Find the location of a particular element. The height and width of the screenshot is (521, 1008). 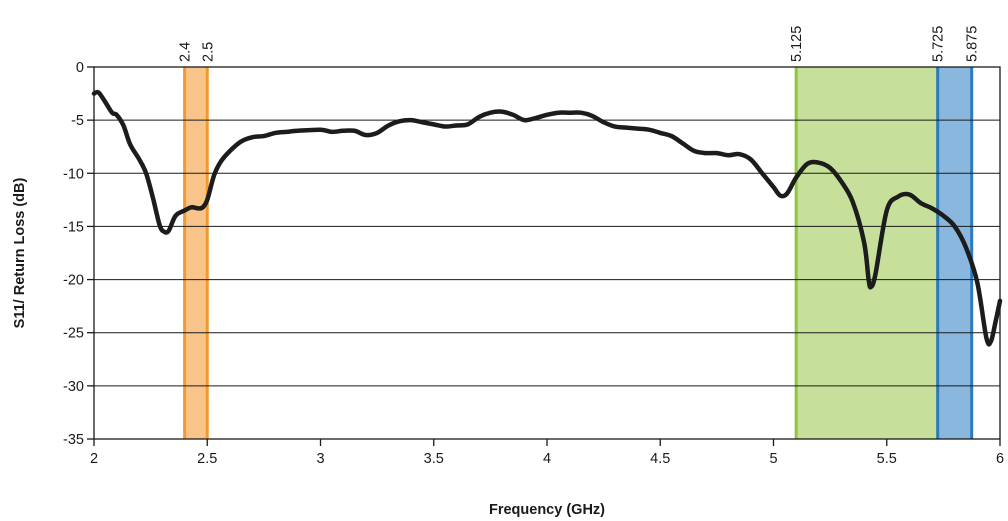

x-tick-label: 3 is located at coordinates (320, 459).